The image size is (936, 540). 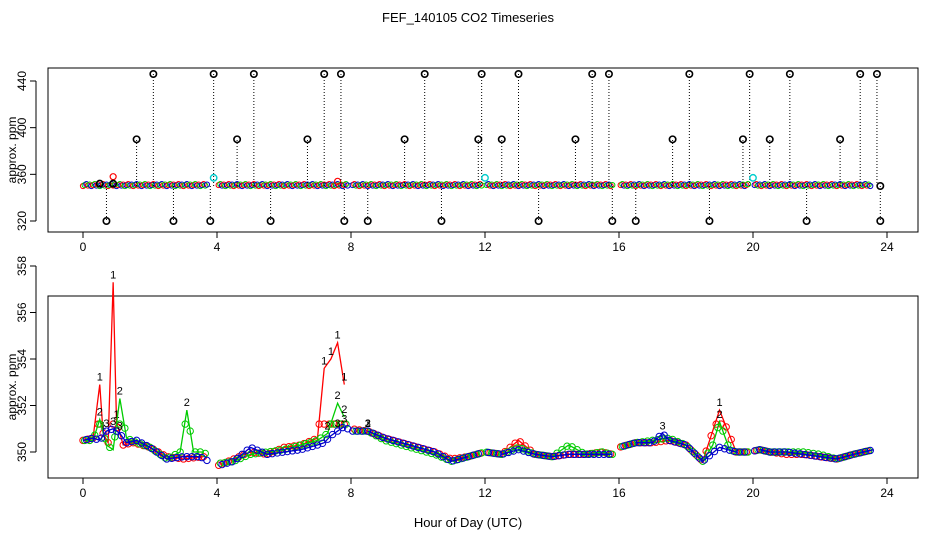 I want to click on bottom-x-axis: 0 4 8 12 16 20 24, so click(x=487, y=488).